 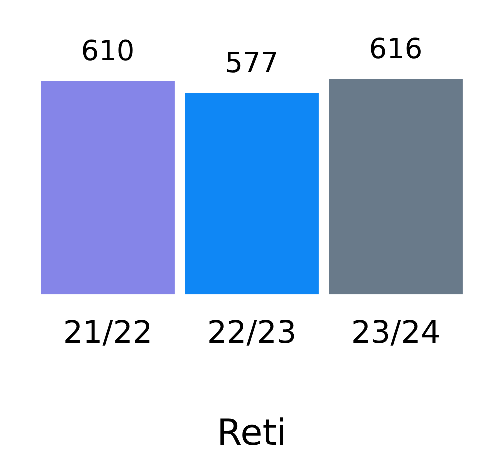 I want to click on data-label: 610, so click(x=108, y=51).